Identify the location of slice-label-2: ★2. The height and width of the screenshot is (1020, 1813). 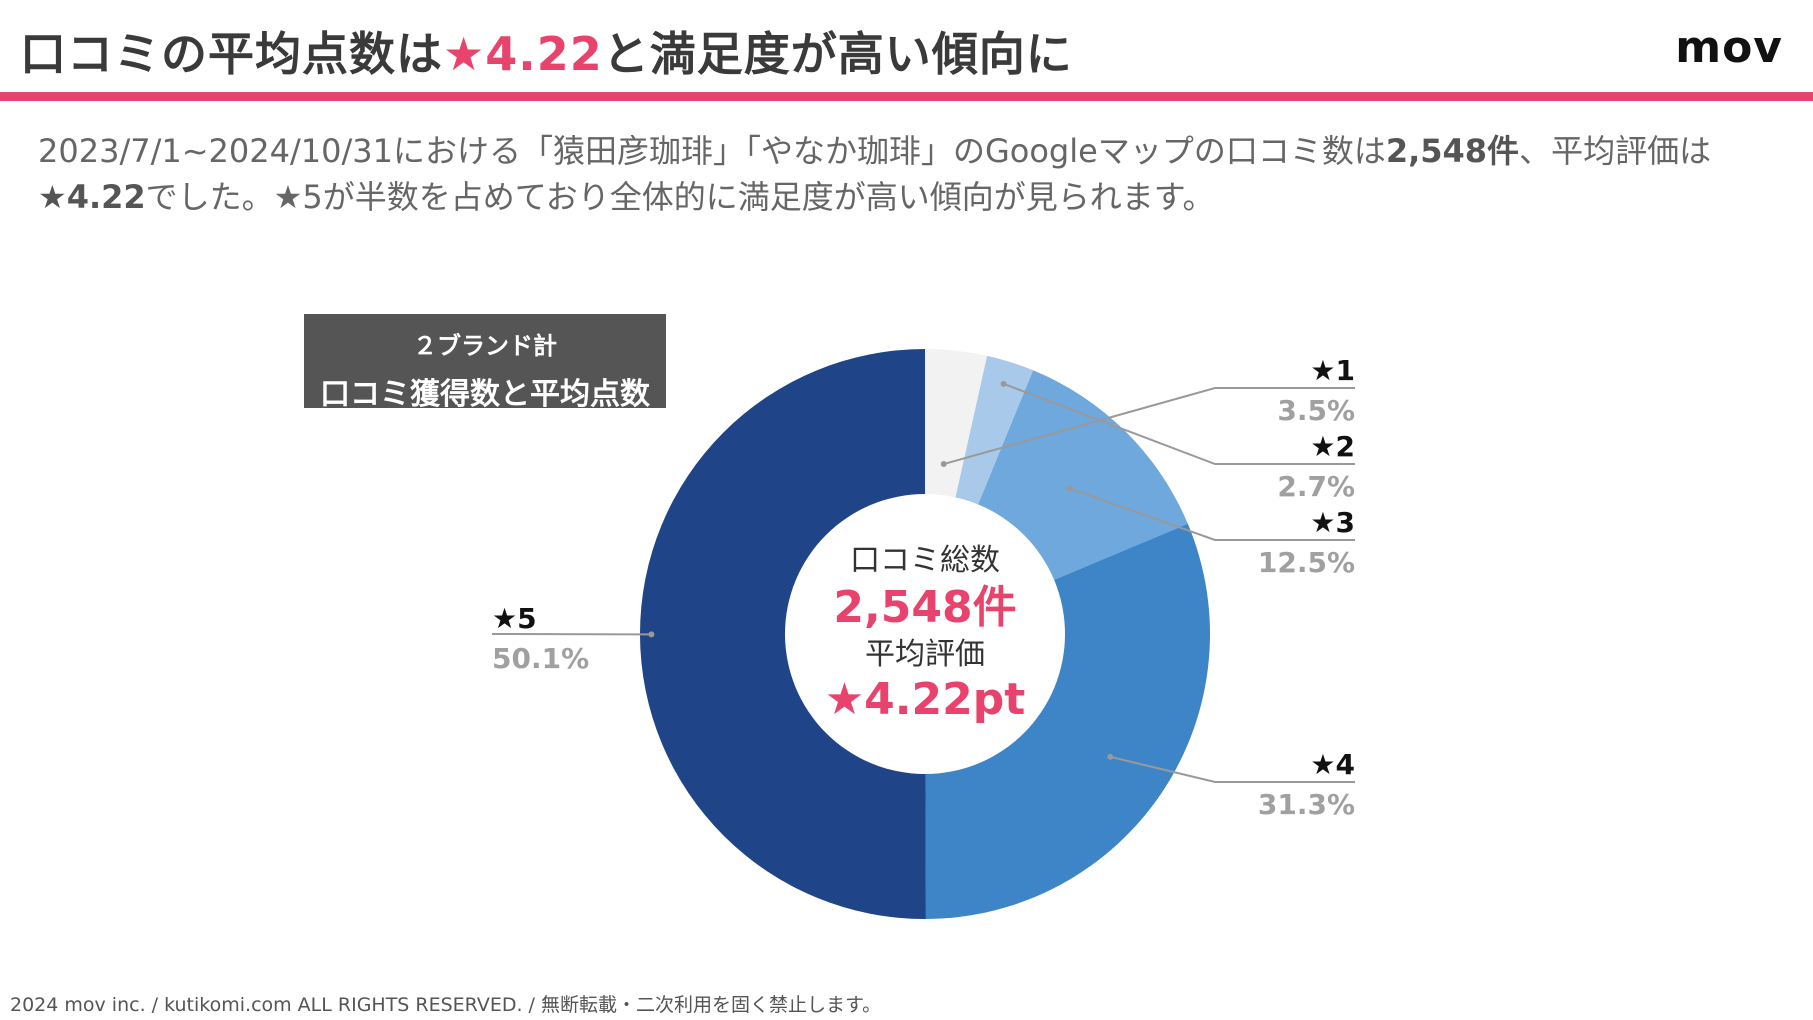
(1332, 446).